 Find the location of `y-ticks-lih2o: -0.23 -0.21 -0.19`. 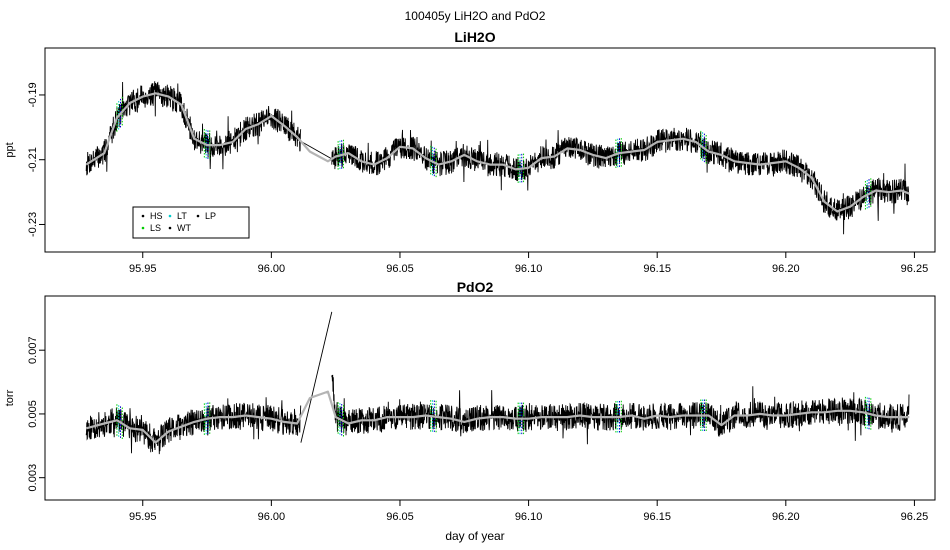

y-ticks-lih2o: -0.23 -0.21 -0.19 is located at coordinates (36, 159).